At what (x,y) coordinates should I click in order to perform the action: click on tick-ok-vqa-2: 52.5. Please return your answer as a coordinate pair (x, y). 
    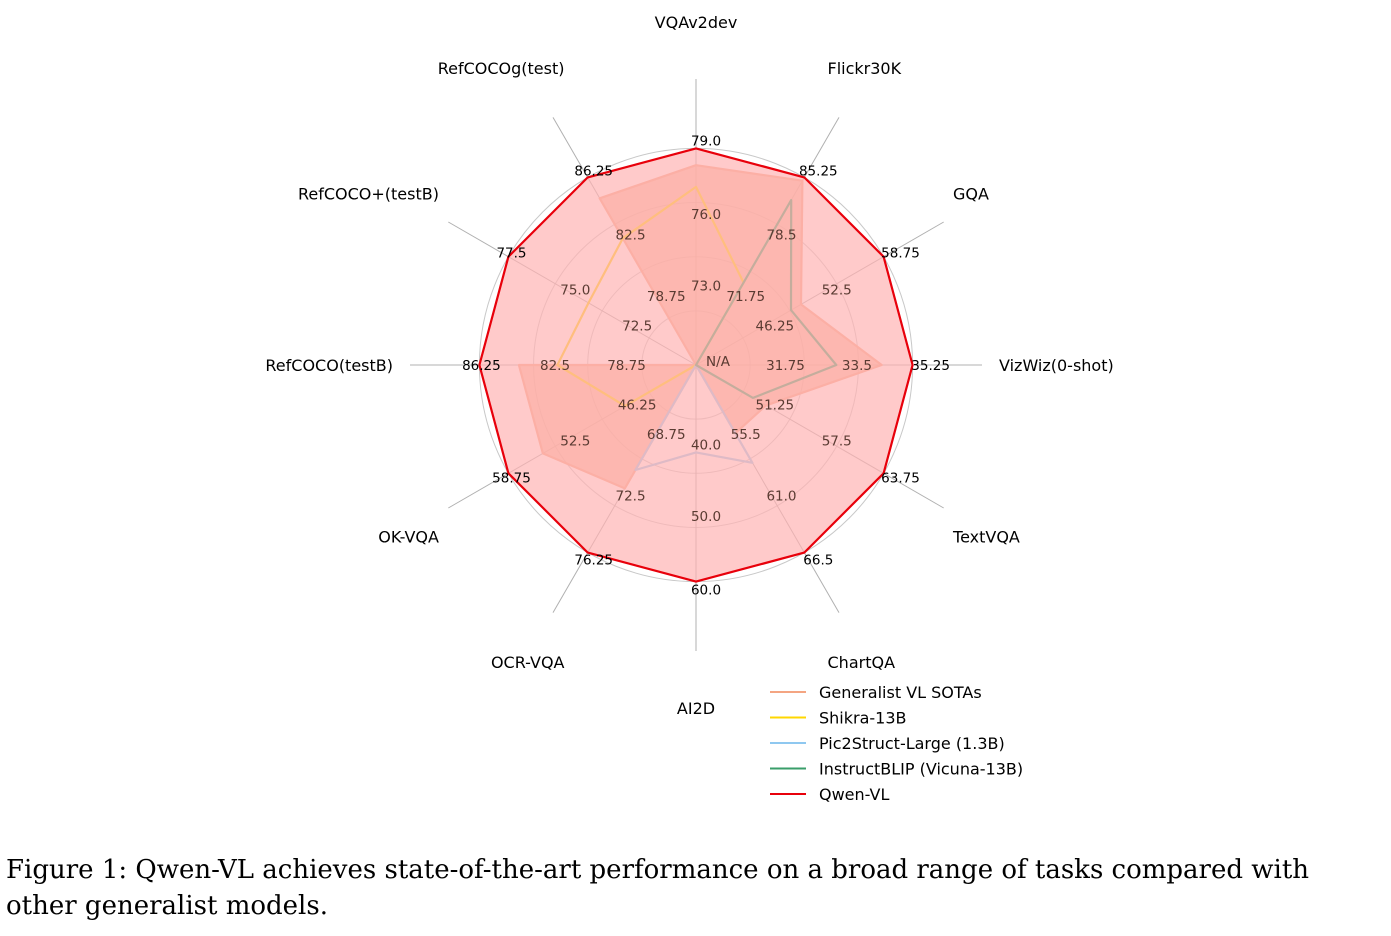
    Looking at the image, I should click on (575, 441).